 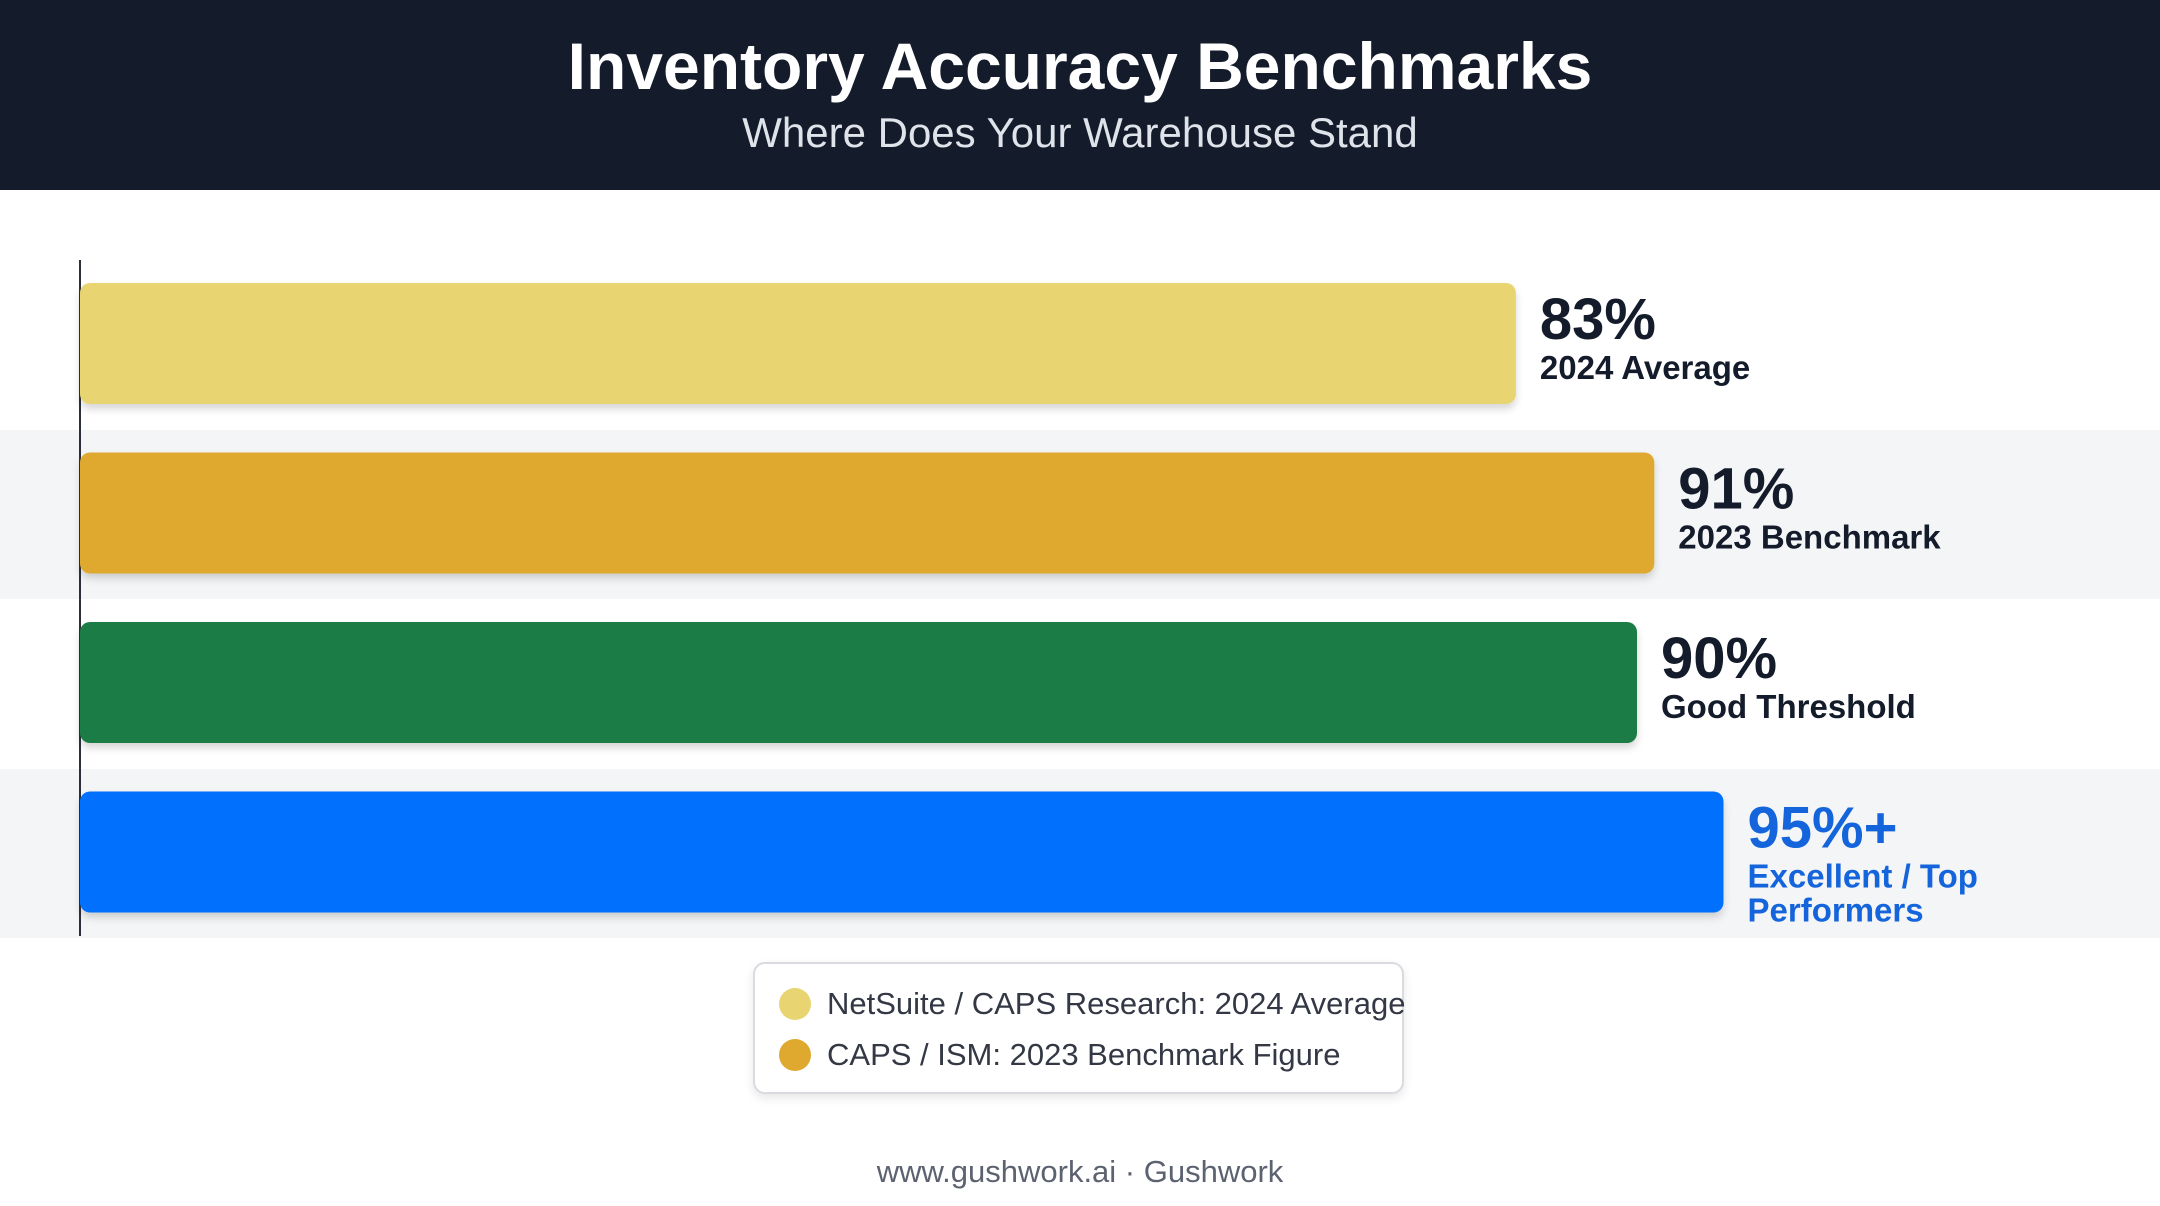 I want to click on bar-2023-benchmark, so click(x=867, y=513).